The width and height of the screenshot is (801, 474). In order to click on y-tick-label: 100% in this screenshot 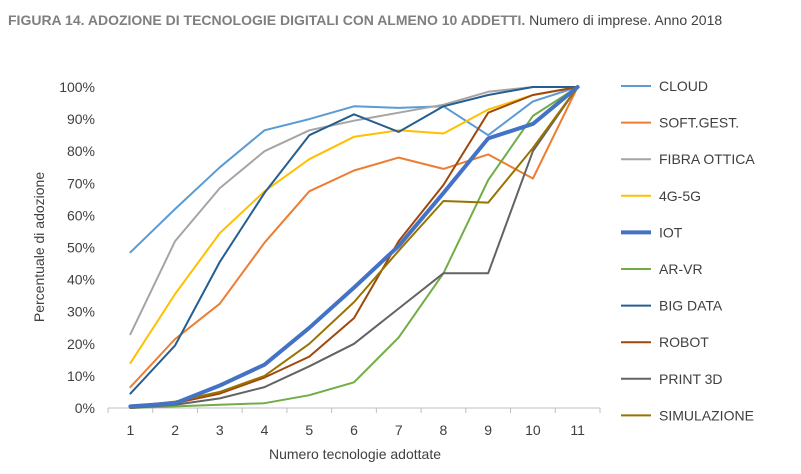, I will do `click(77, 87)`.